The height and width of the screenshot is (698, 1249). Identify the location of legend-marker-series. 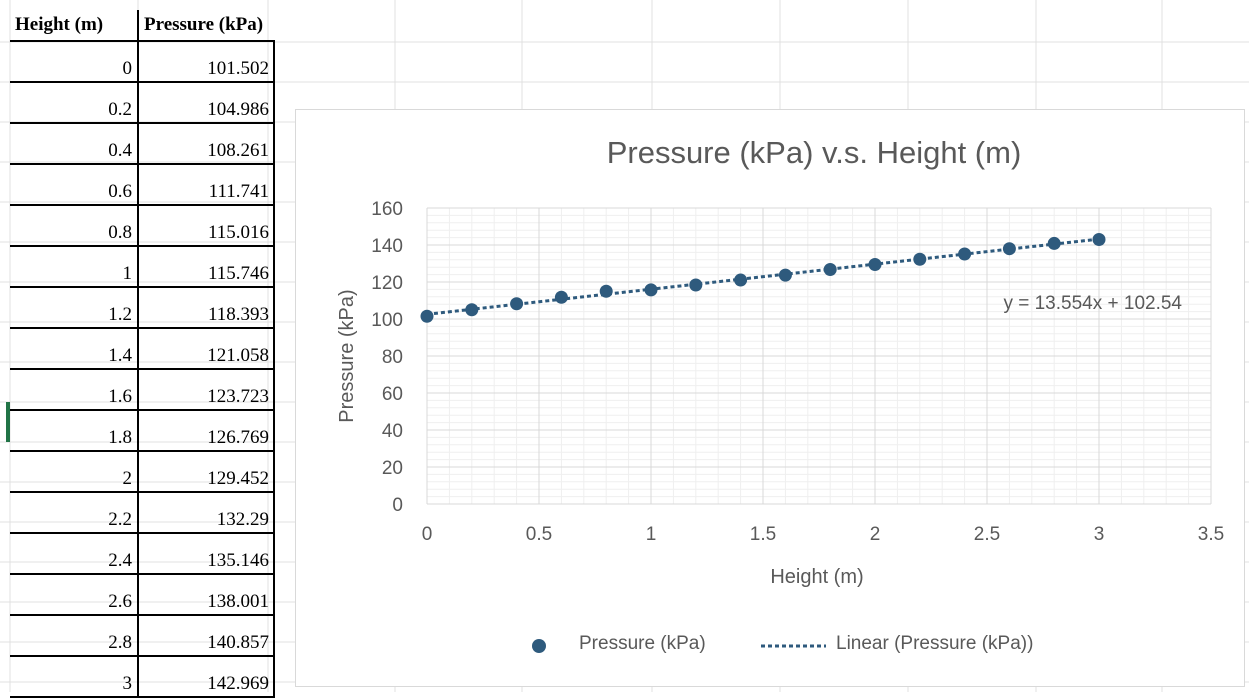
(539, 646).